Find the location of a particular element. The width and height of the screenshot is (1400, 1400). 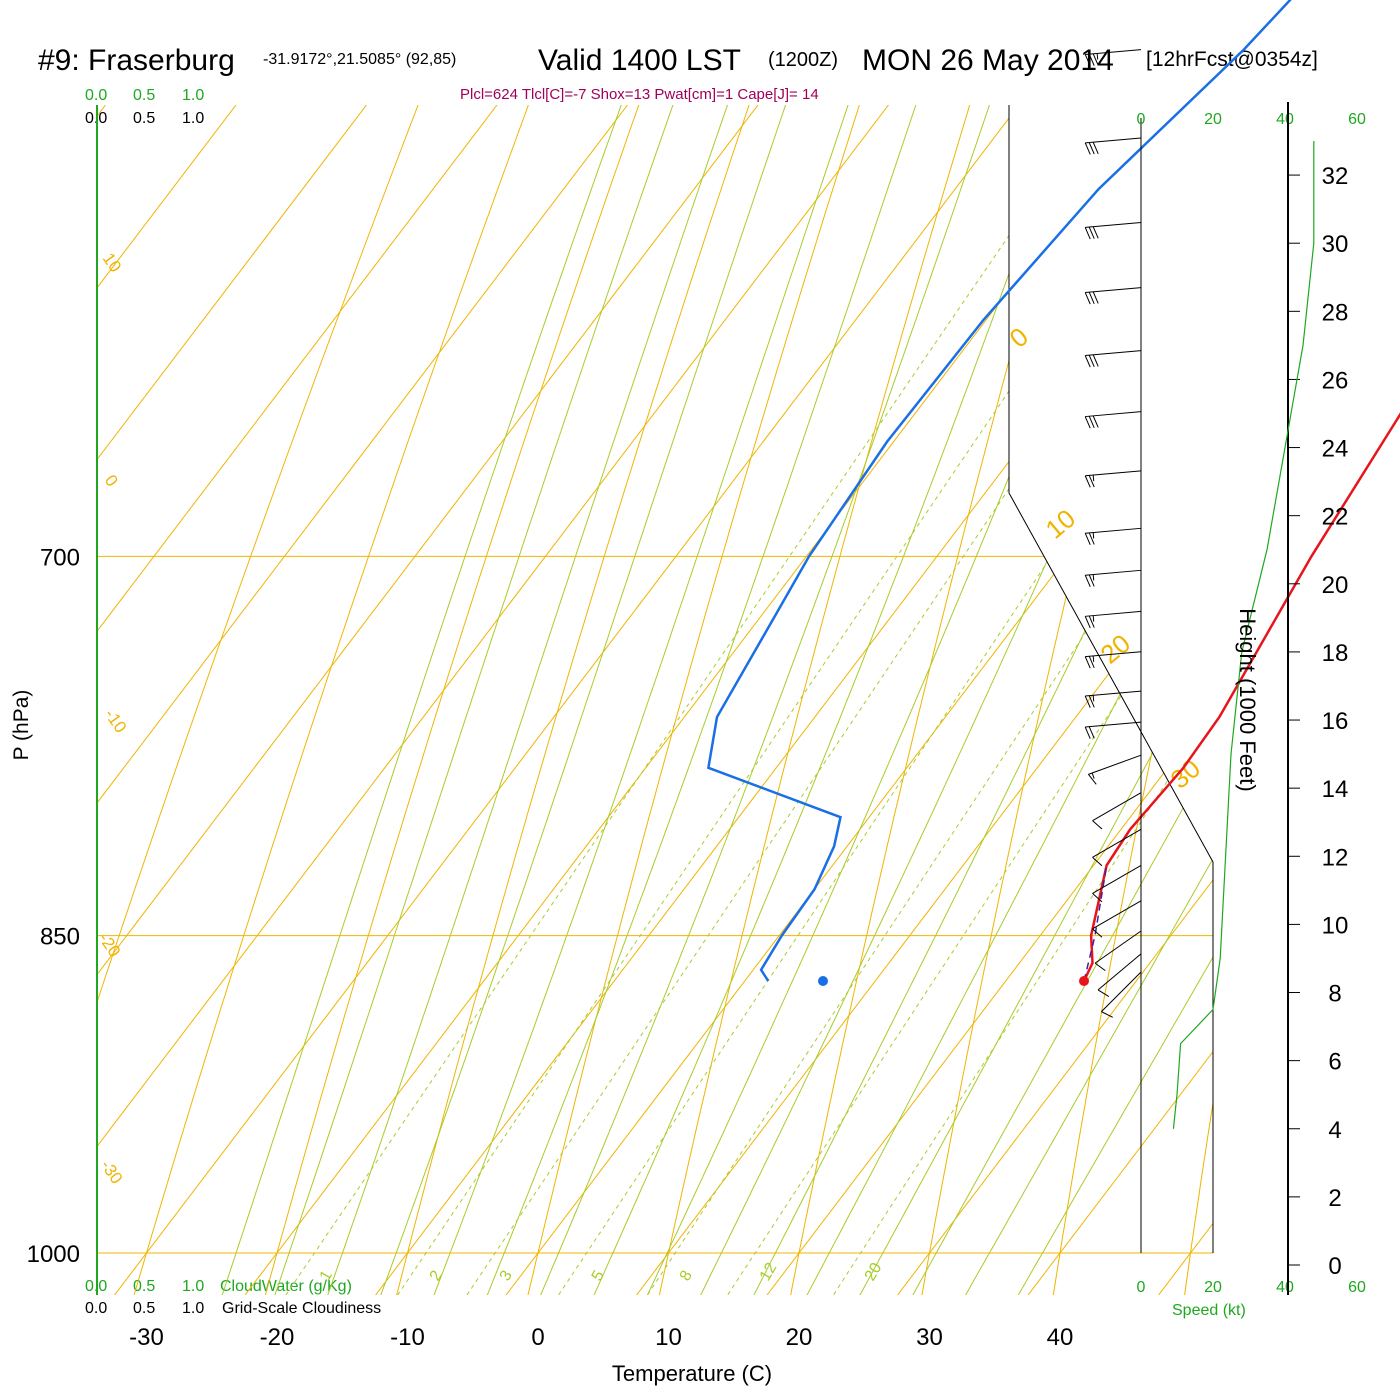

date-text: MON 26 May 2014 is located at coordinates (988, 60).